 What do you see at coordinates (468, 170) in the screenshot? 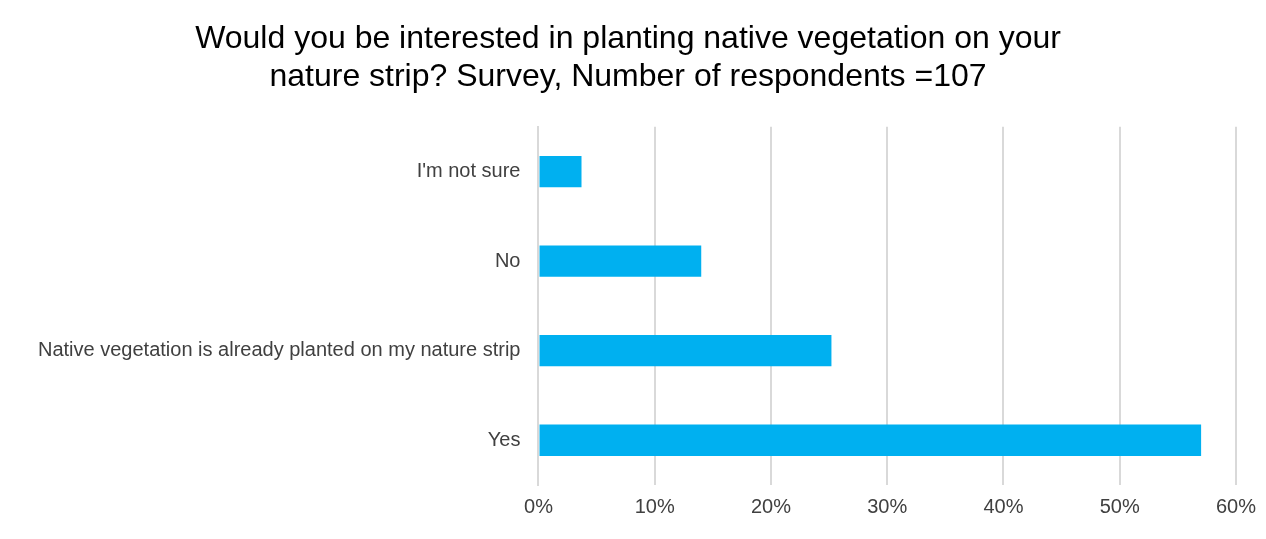
I see `y-tick-label: I'm not sure` at bounding box center [468, 170].